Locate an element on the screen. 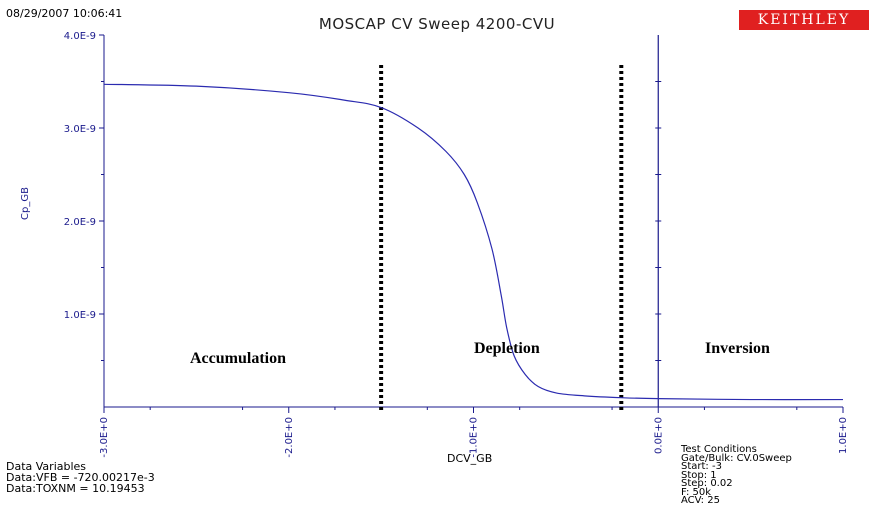 The height and width of the screenshot is (506, 874). test-condition-line: F: 50k is located at coordinates (696, 492).